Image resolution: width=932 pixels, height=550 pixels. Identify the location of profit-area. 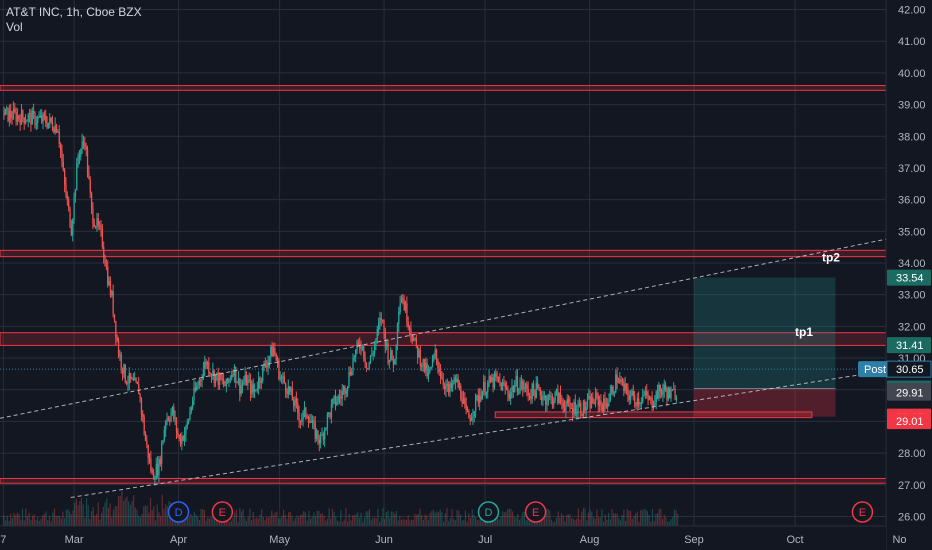
(764, 333).